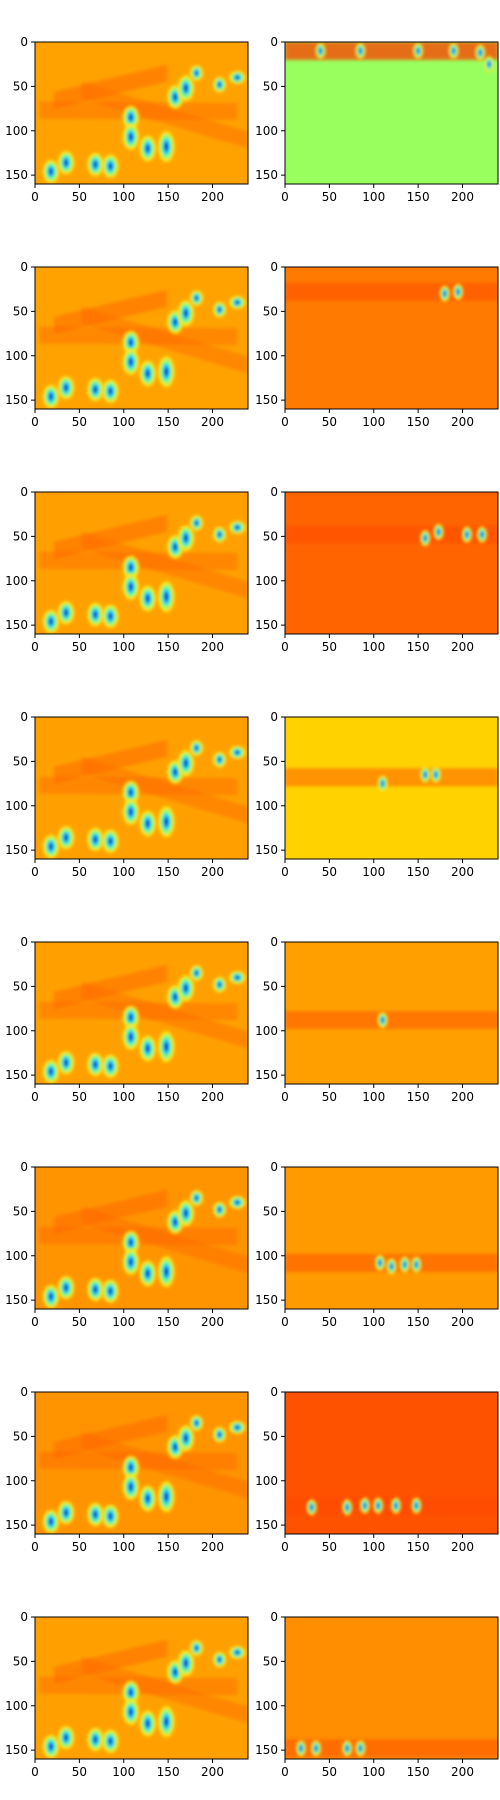 The height and width of the screenshot is (1800, 500). What do you see at coordinates (377, 794) in the screenshot?
I see `panel-4-right: 0 50 100 150 200 0 50 100 150` at bounding box center [377, 794].